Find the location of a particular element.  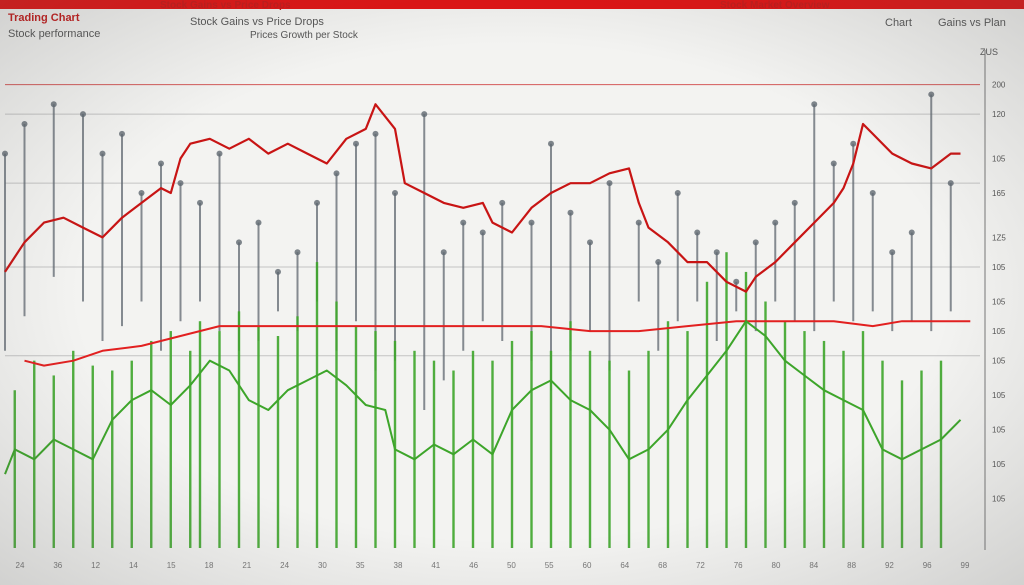

x-tick-label: 76 is located at coordinates (738, 565).